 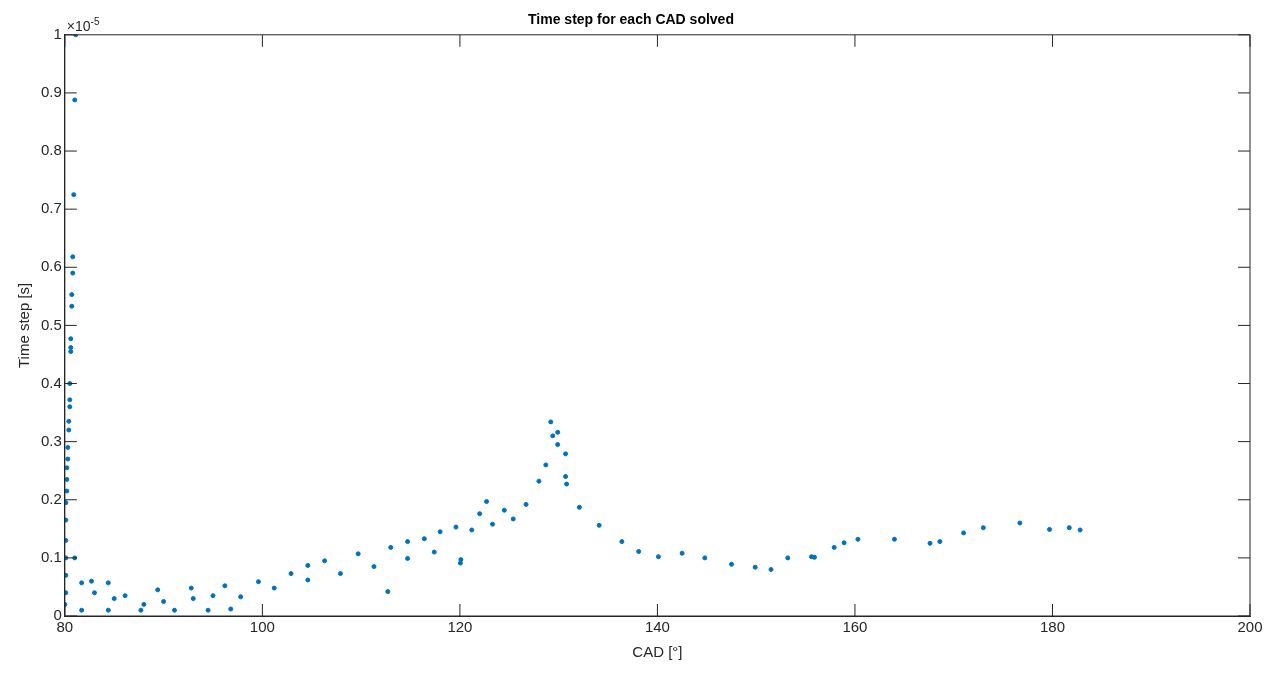 What do you see at coordinates (57, 33) in the screenshot?
I see `y-tick-label: 1` at bounding box center [57, 33].